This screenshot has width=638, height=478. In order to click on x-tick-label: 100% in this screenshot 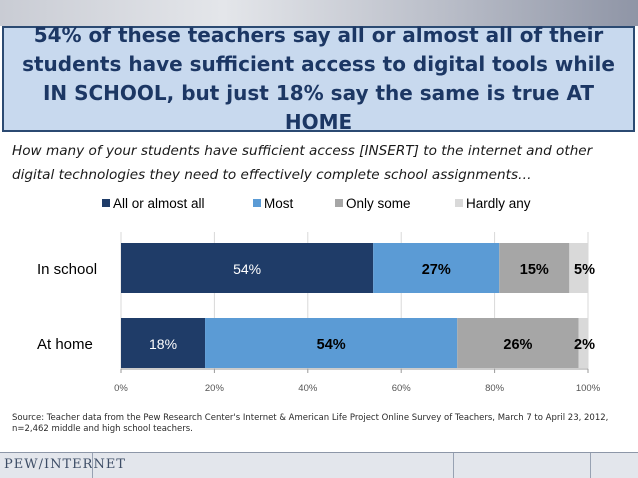, I will do `click(588, 388)`.